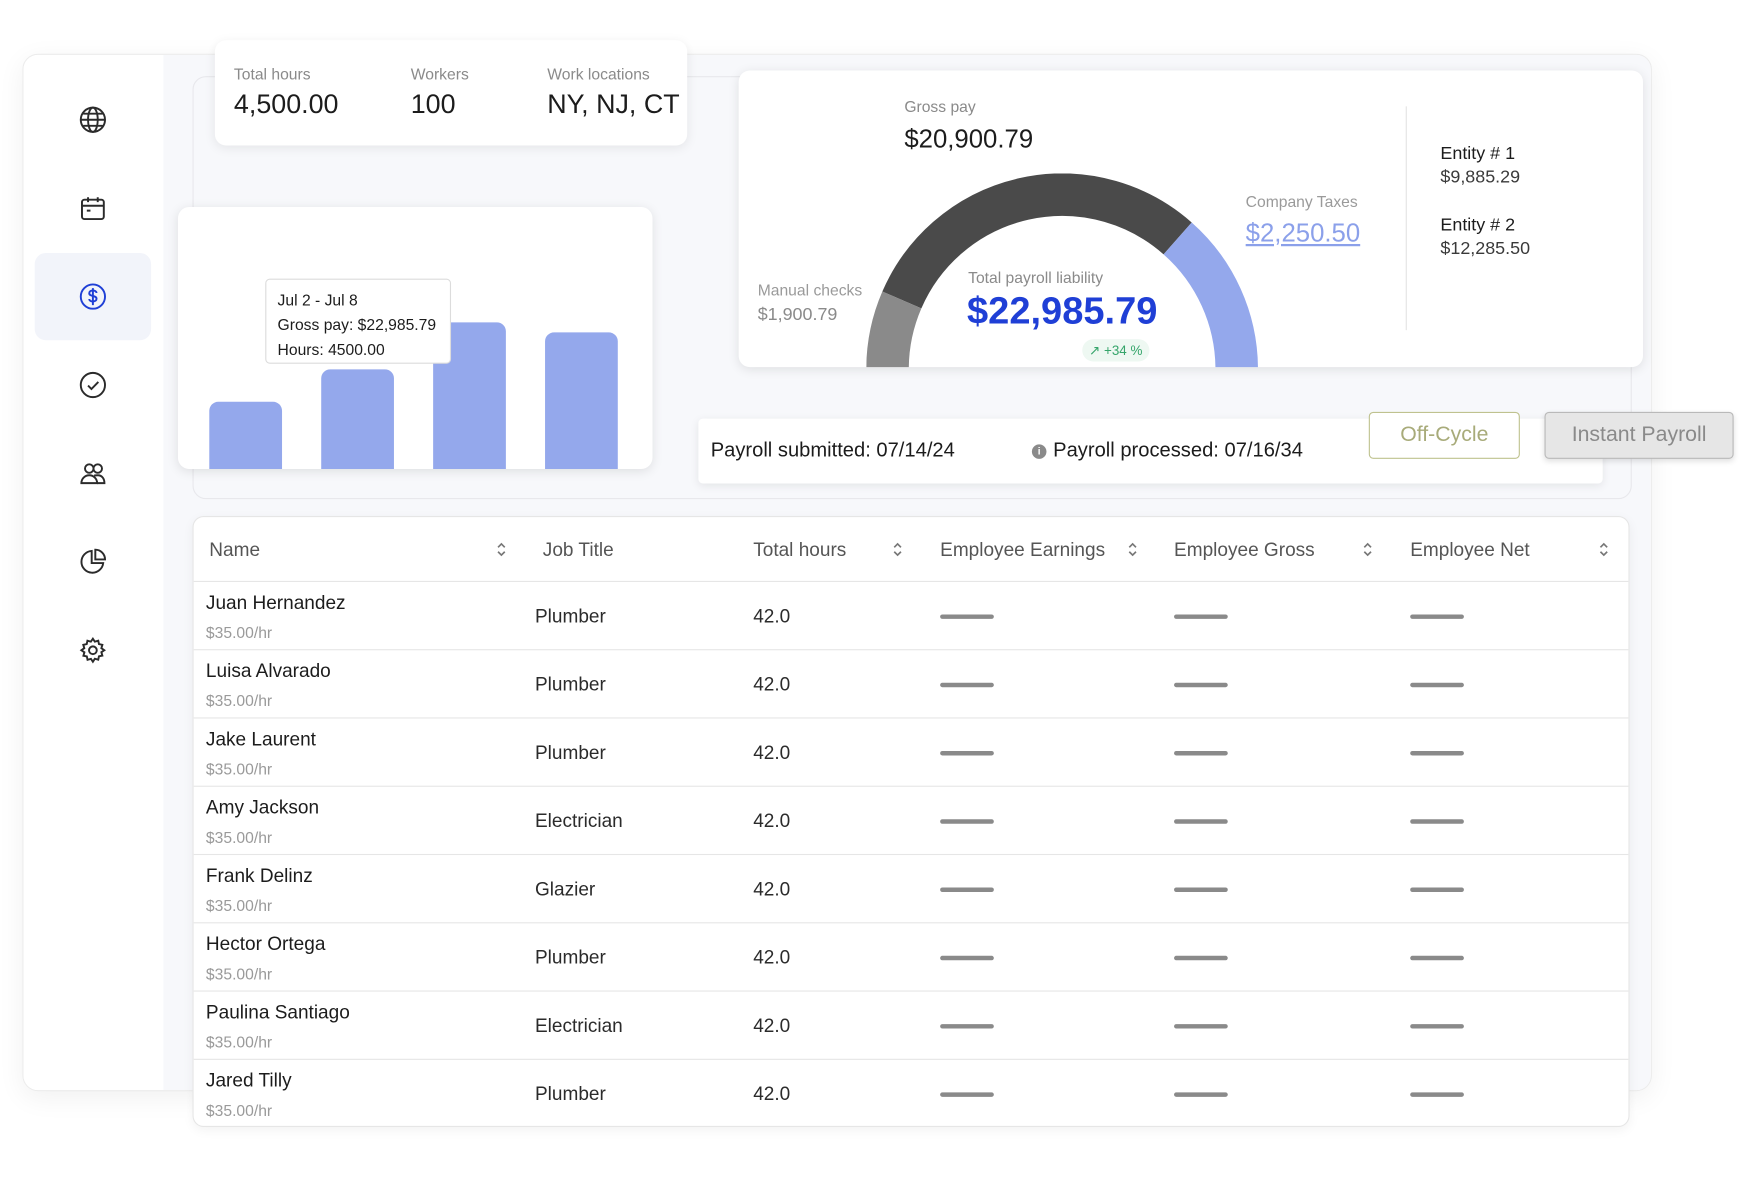 The image size is (1746, 1185). What do you see at coordinates (911, 1093) in the screenshot?
I see `table-row: Jared Tilly $35.00/hr Plumber 42.0` at bounding box center [911, 1093].